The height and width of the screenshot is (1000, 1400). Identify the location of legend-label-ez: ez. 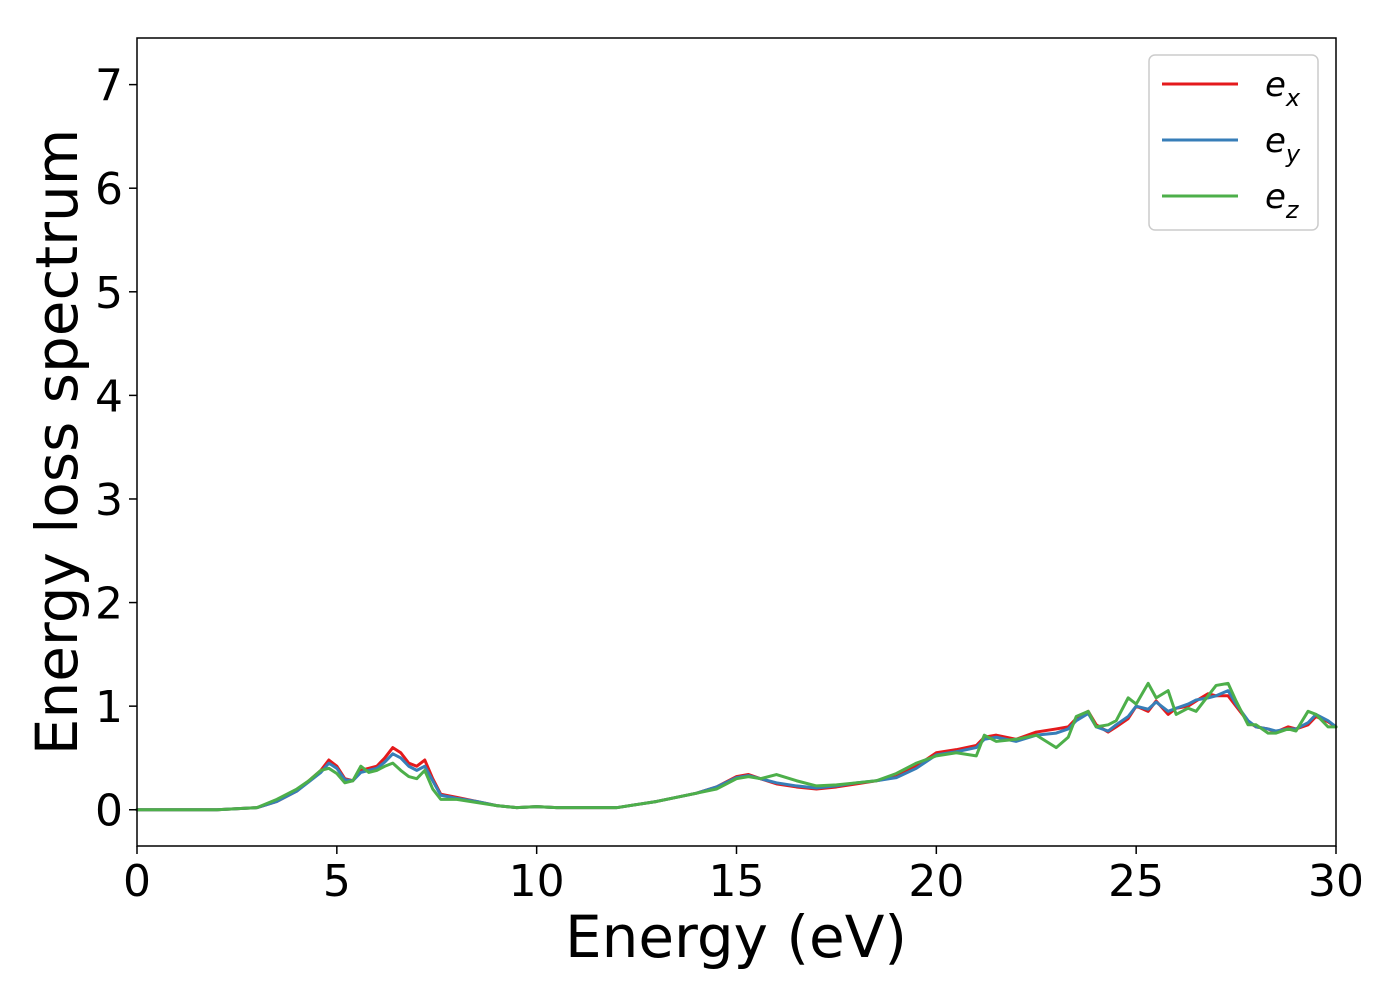
(1282, 200).